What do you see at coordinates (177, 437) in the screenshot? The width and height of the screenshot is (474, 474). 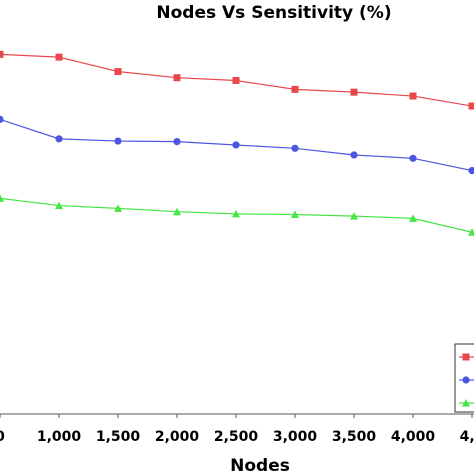 I see `x-tick-label: 2,000` at bounding box center [177, 437].